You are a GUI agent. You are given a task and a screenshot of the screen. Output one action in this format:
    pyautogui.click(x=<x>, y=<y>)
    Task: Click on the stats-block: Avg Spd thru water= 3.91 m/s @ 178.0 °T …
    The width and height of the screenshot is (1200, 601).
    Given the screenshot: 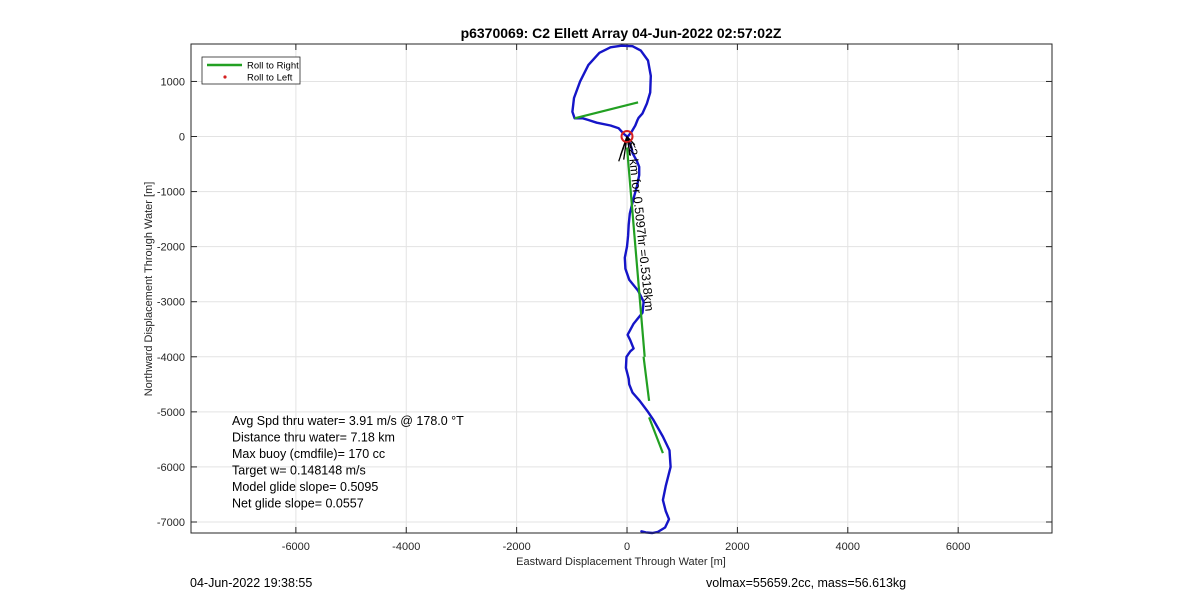 What is the action you would take?
    pyautogui.click(x=348, y=462)
    